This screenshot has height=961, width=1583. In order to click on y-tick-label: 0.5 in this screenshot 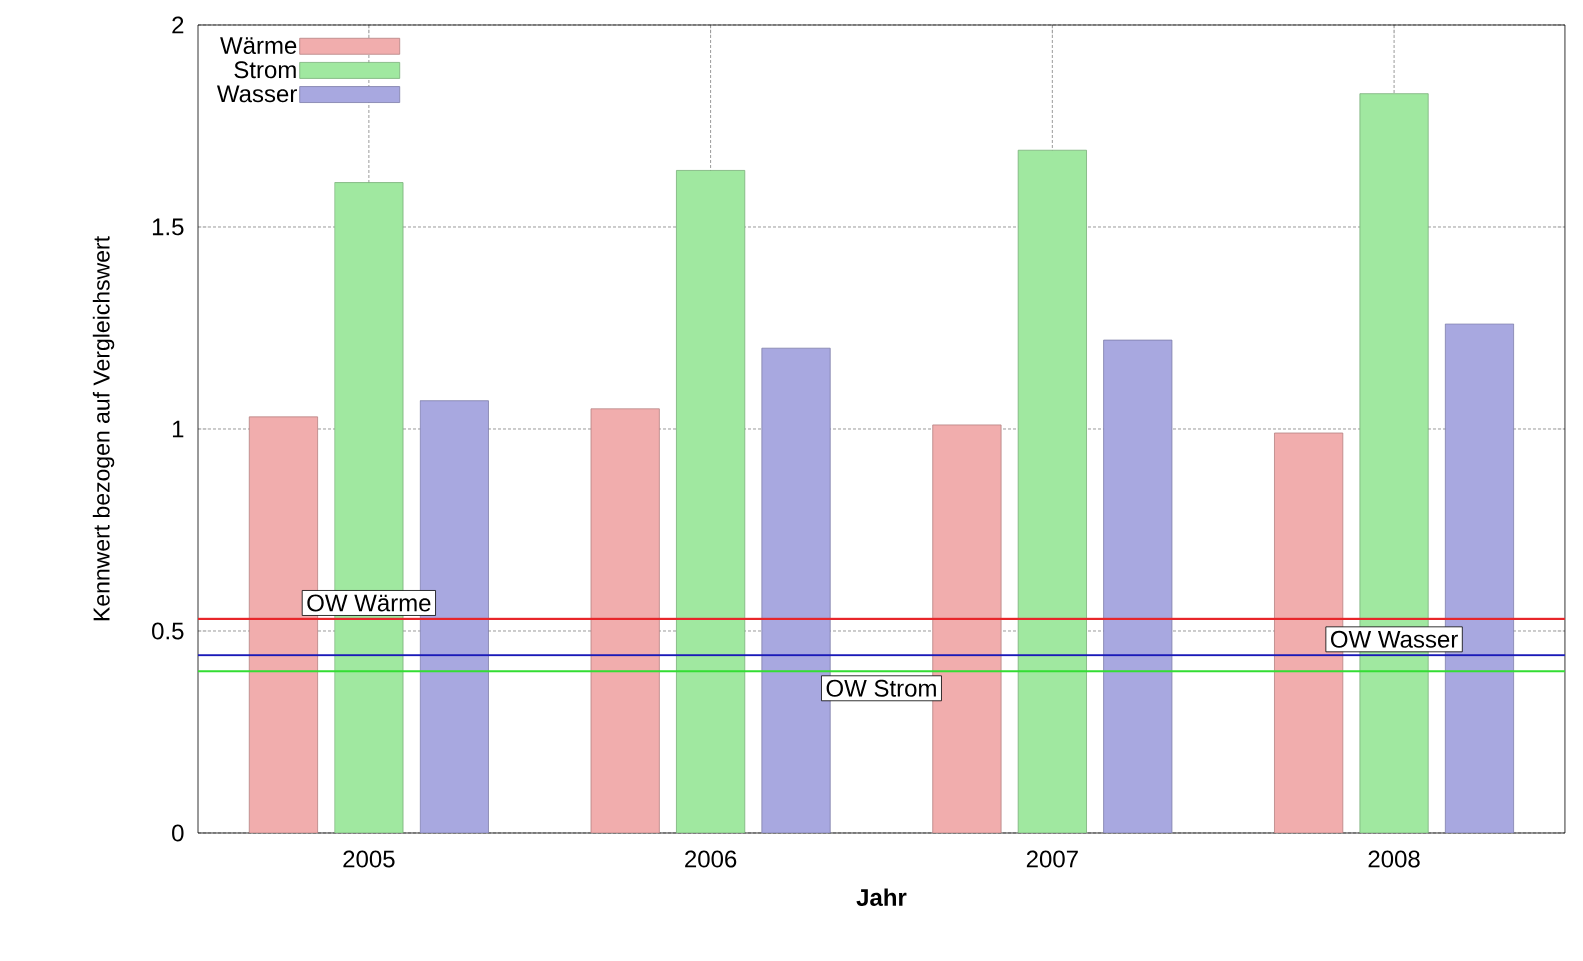, I will do `click(168, 631)`.